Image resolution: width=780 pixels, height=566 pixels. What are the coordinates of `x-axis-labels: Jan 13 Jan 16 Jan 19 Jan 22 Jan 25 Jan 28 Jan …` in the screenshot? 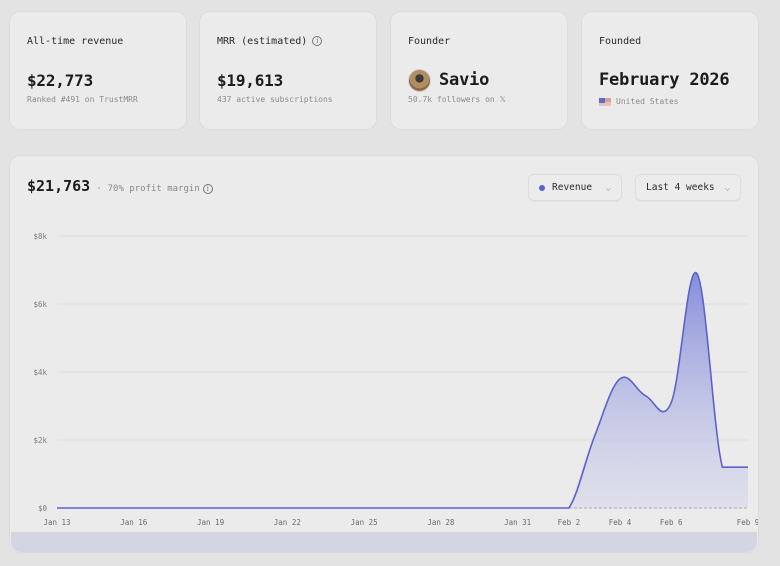 It's located at (400, 522).